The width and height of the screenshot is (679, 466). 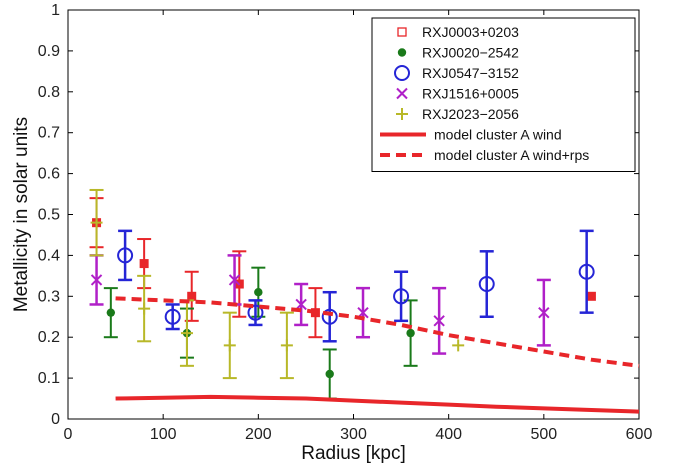 What do you see at coordinates (68, 434) in the screenshot?
I see `x-tick-label: 0` at bounding box center [68, 434].